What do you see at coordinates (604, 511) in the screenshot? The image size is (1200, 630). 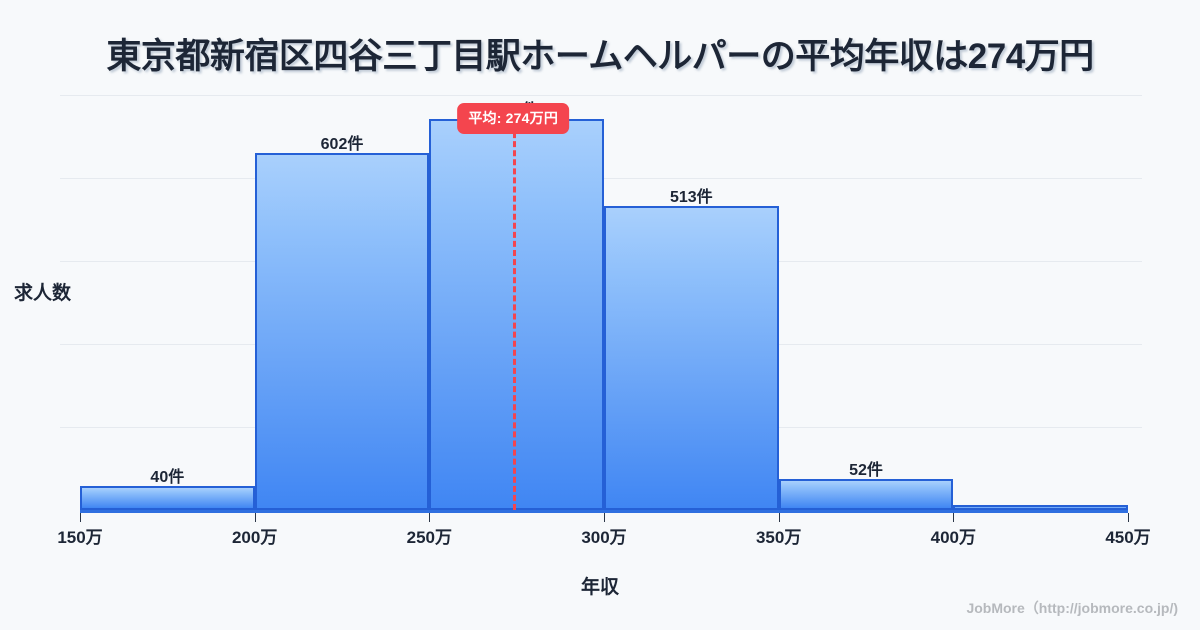 I see `x-axis-line` at bounding box center [604, 511].